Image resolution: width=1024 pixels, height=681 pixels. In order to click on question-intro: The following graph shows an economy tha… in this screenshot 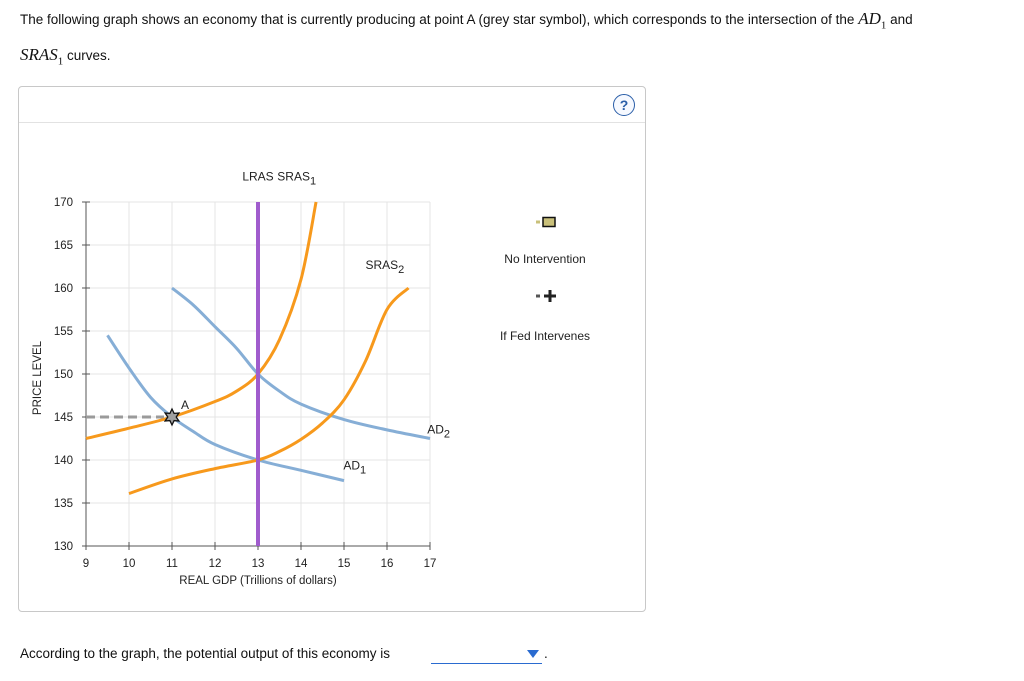, I will do `click(515, 40)`.